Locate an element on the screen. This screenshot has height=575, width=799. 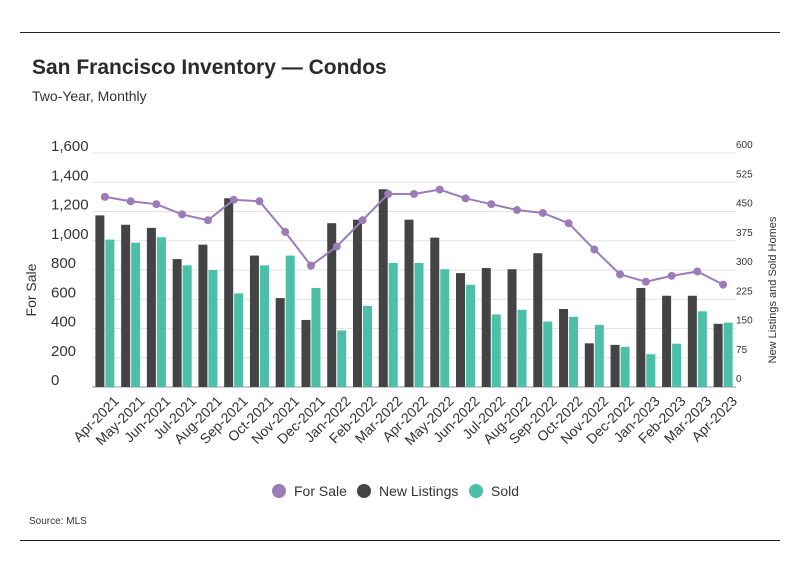
y-axis-title-left: For Sale is located at coordinates (31, 289).